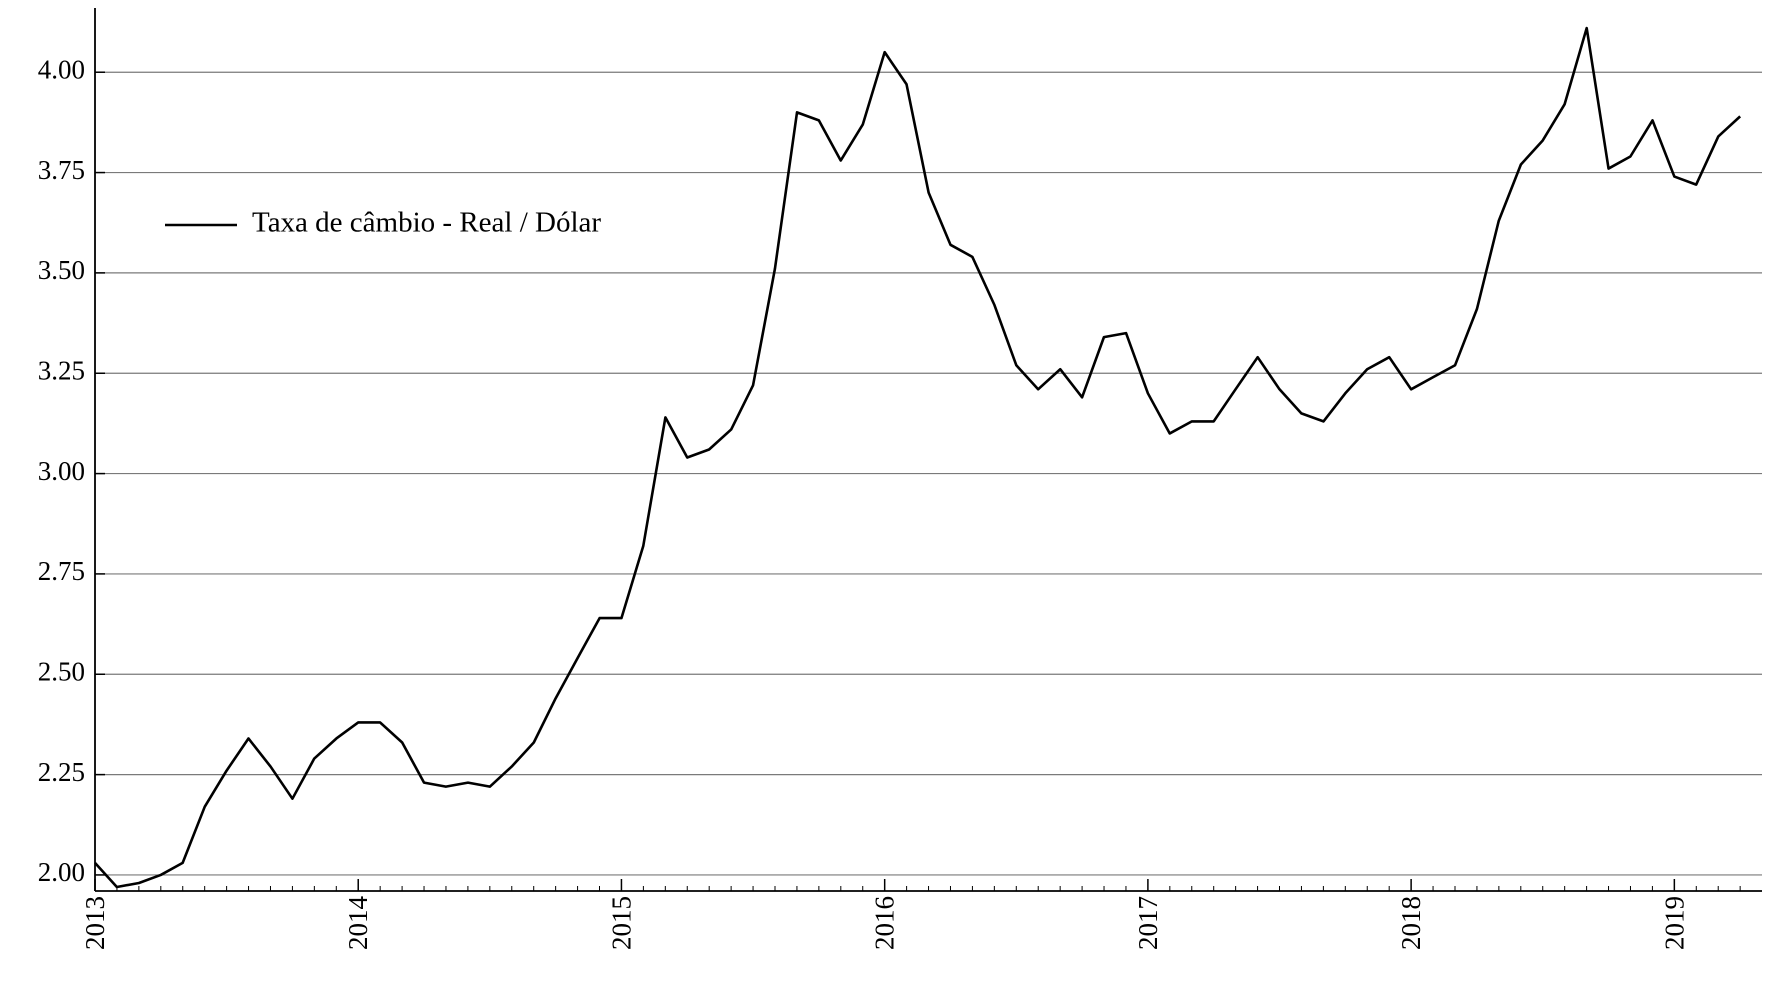 Image resolution: width=1778 pixels, height=988 pixels. What do you see at coordinates (61, 872) in the screenshot?
I see `y-tick-label: 2.00` at bounding box center [61, 872].